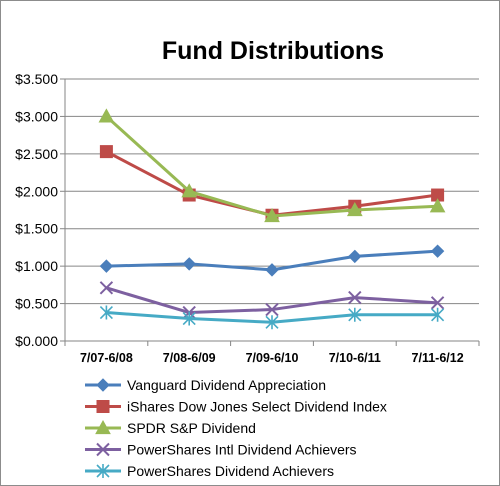 This screenshot has height=486, width=500. What do you see at coordinates (36, 191) in the screenshot?
I see `y-tick-label: $2.000` at bounding box center [36, 191].